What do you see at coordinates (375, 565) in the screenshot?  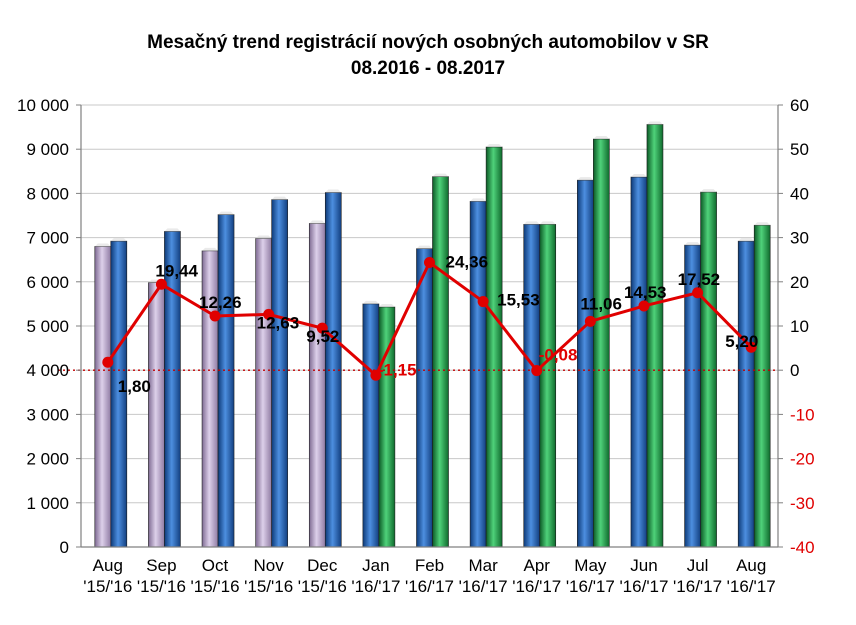 I see `category-label-month: Jan` at bounding box center [375, 565].